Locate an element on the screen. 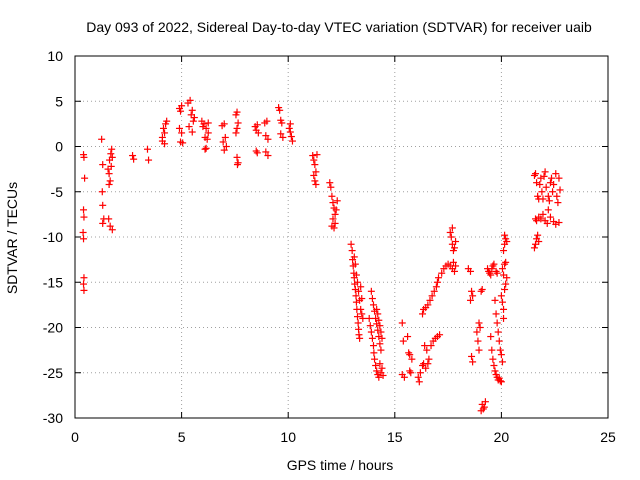  x-tick-label: 10 is located at coordinates (288, 437).